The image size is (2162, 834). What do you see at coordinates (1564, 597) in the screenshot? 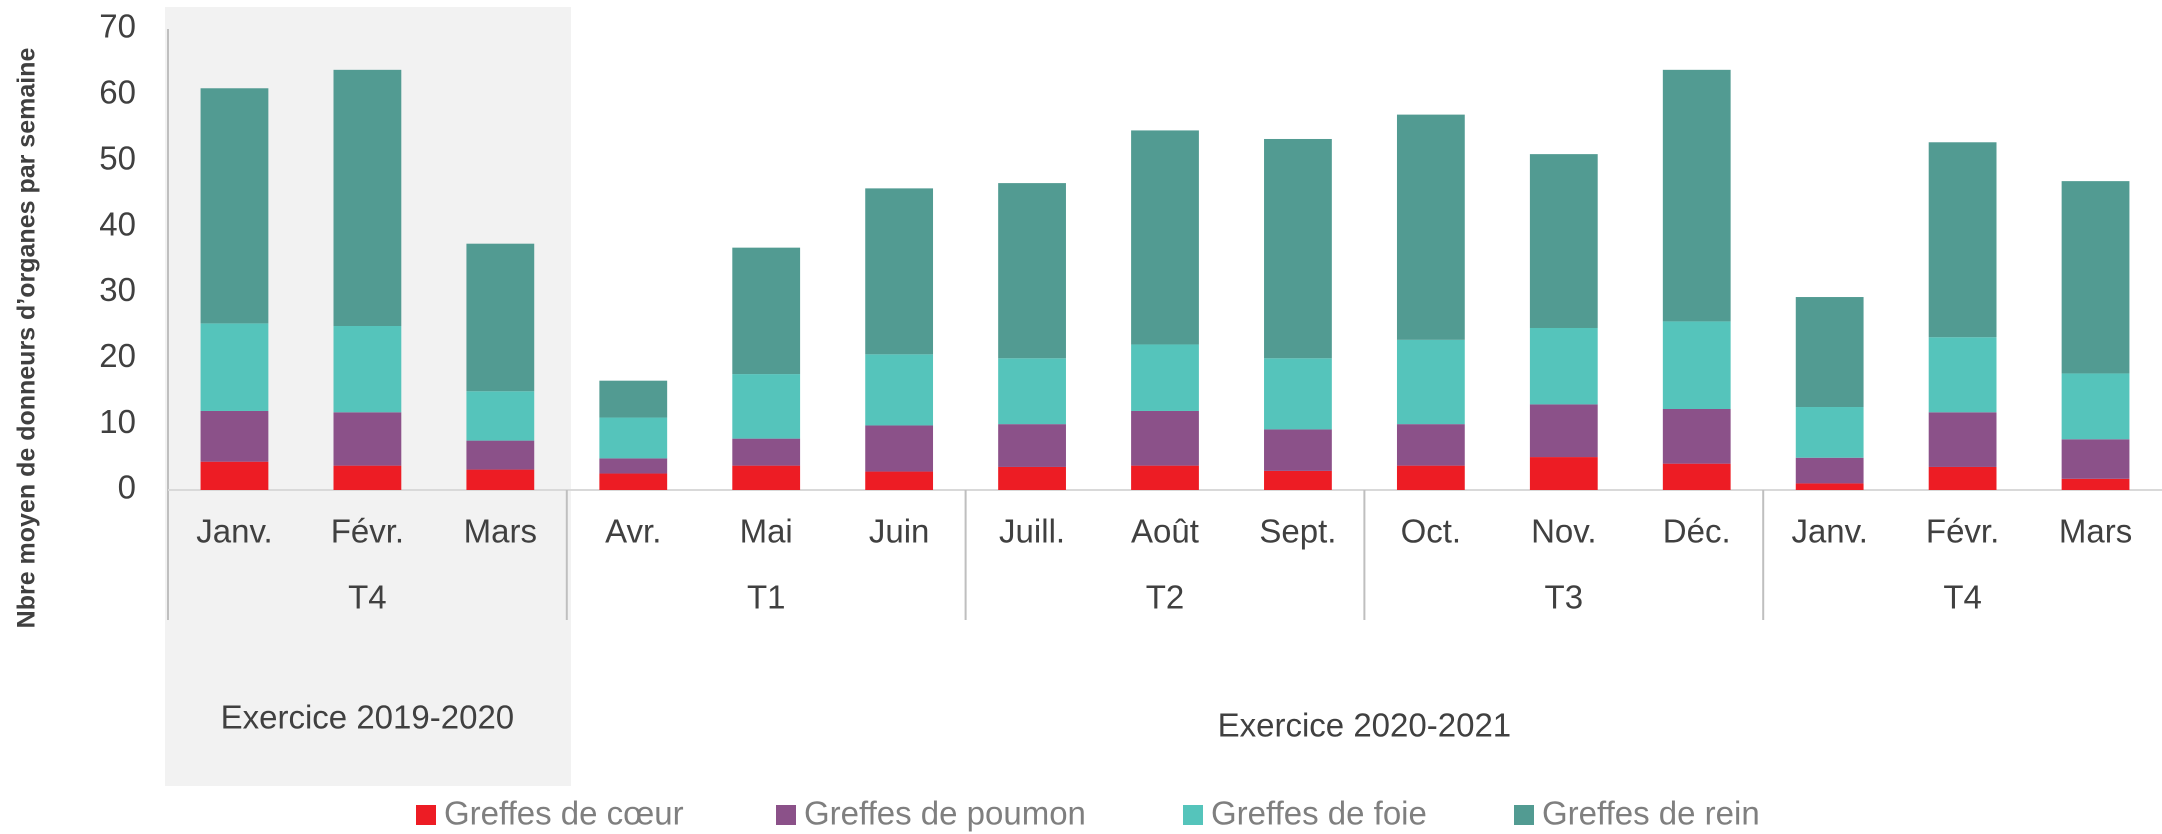
I see `quarter-label: T3` at bounding box center [1564, 597].